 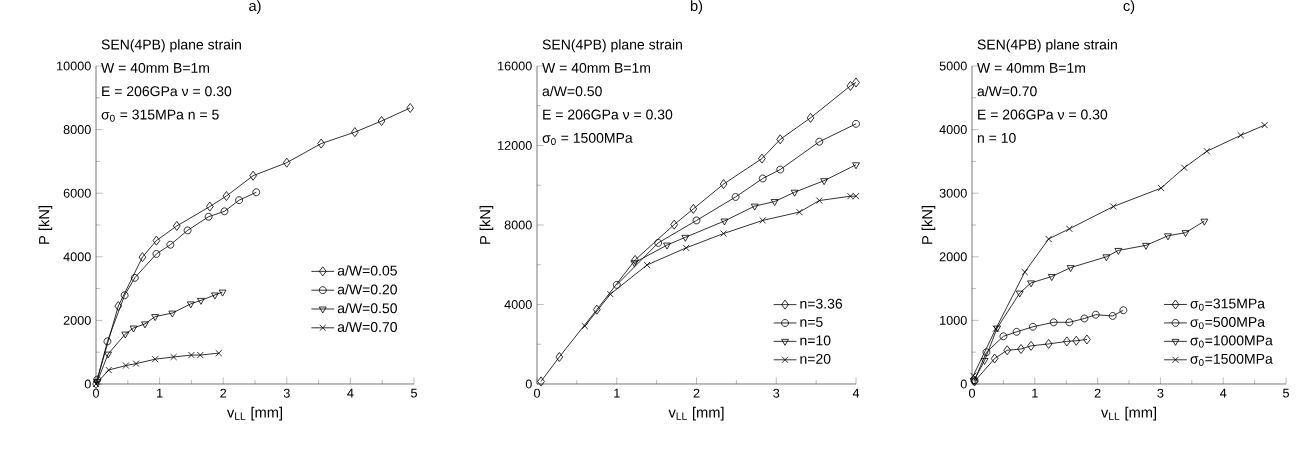 I want to click on chart-title: a), so click(x=255, y=7).